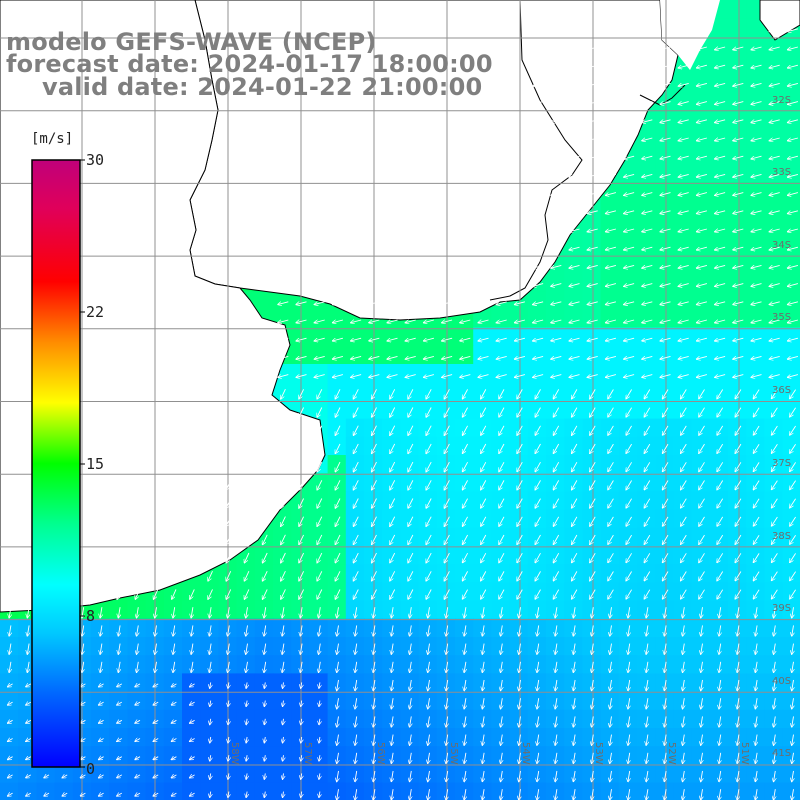  Describe the element at coordinates (782, 245) in the screenshot. I see `latitude-label: 34S` at that location.